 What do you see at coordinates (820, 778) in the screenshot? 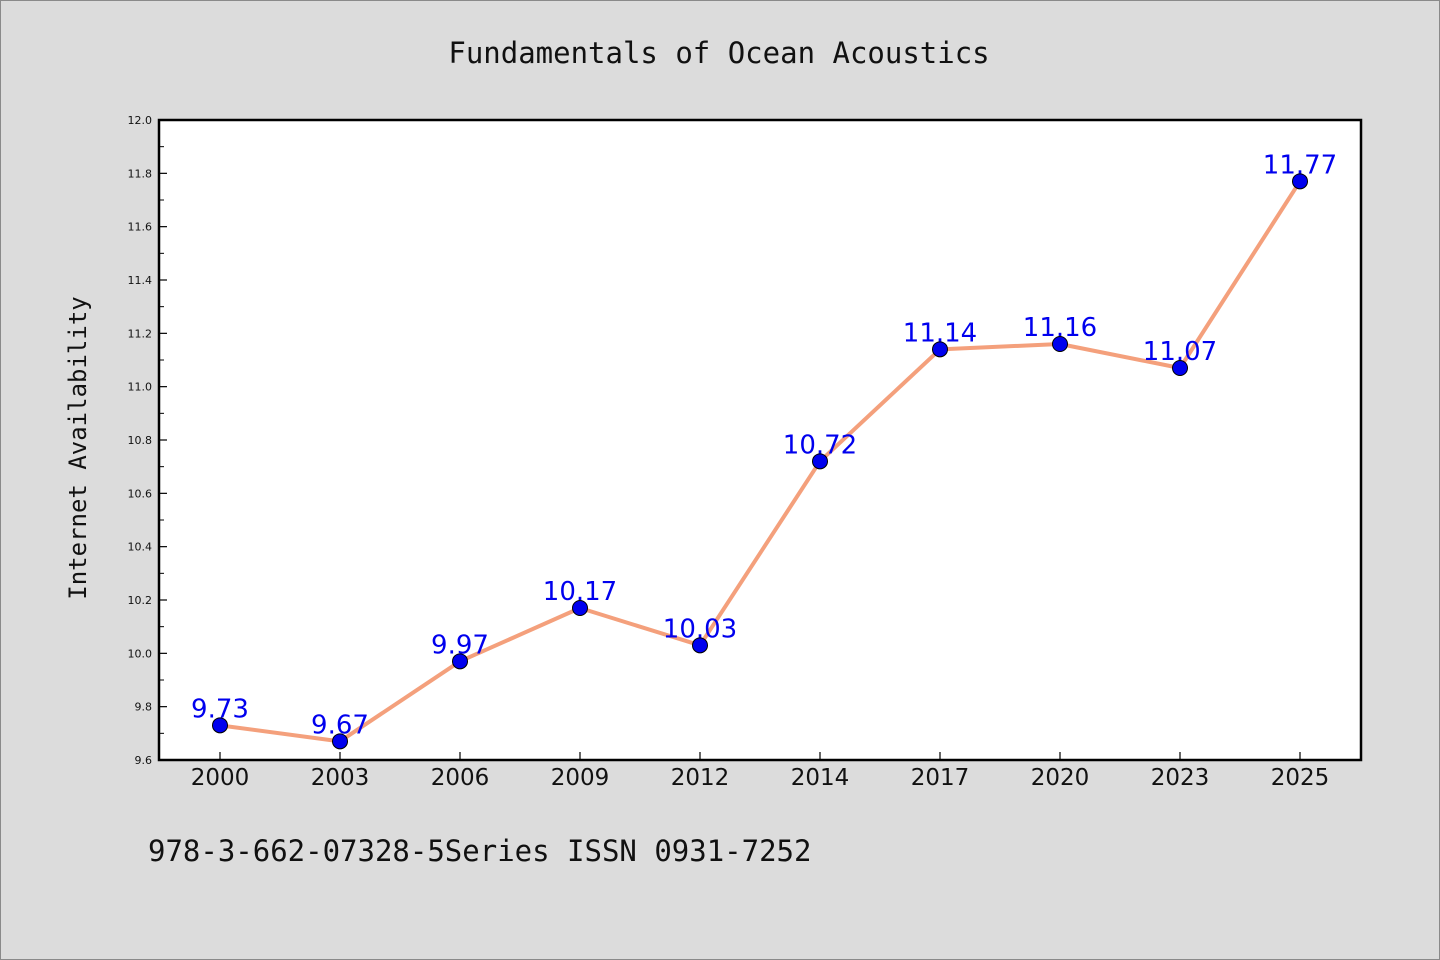
I see `x-tick-label: 2014` at bounding box center [820, 778].